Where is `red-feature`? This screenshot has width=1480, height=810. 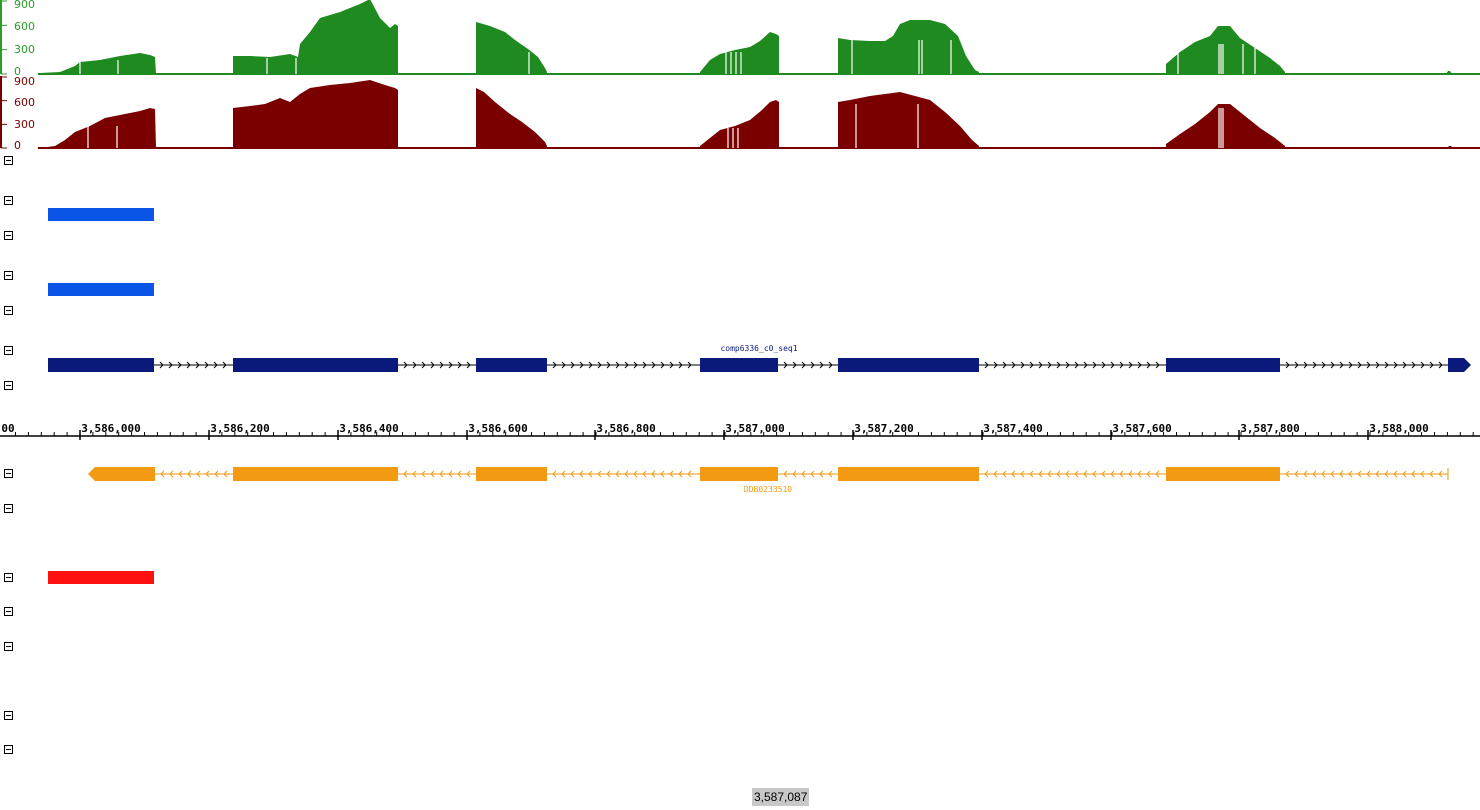
red-feature is located at coordinates (101, 577).